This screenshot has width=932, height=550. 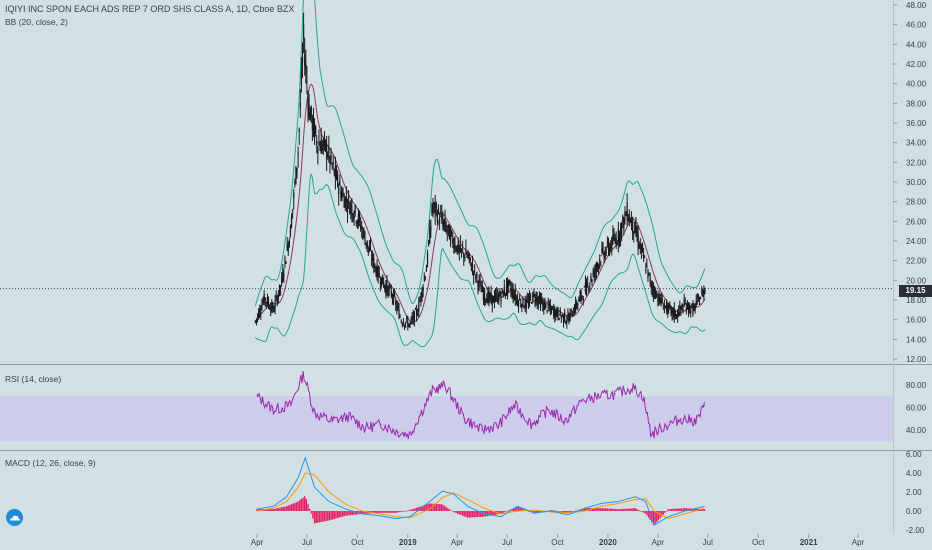 What do you see at coordinates (916, 408) in the screenshot?
I see `rsi-tick-label: 60.00` at bounding box center [916, 408].